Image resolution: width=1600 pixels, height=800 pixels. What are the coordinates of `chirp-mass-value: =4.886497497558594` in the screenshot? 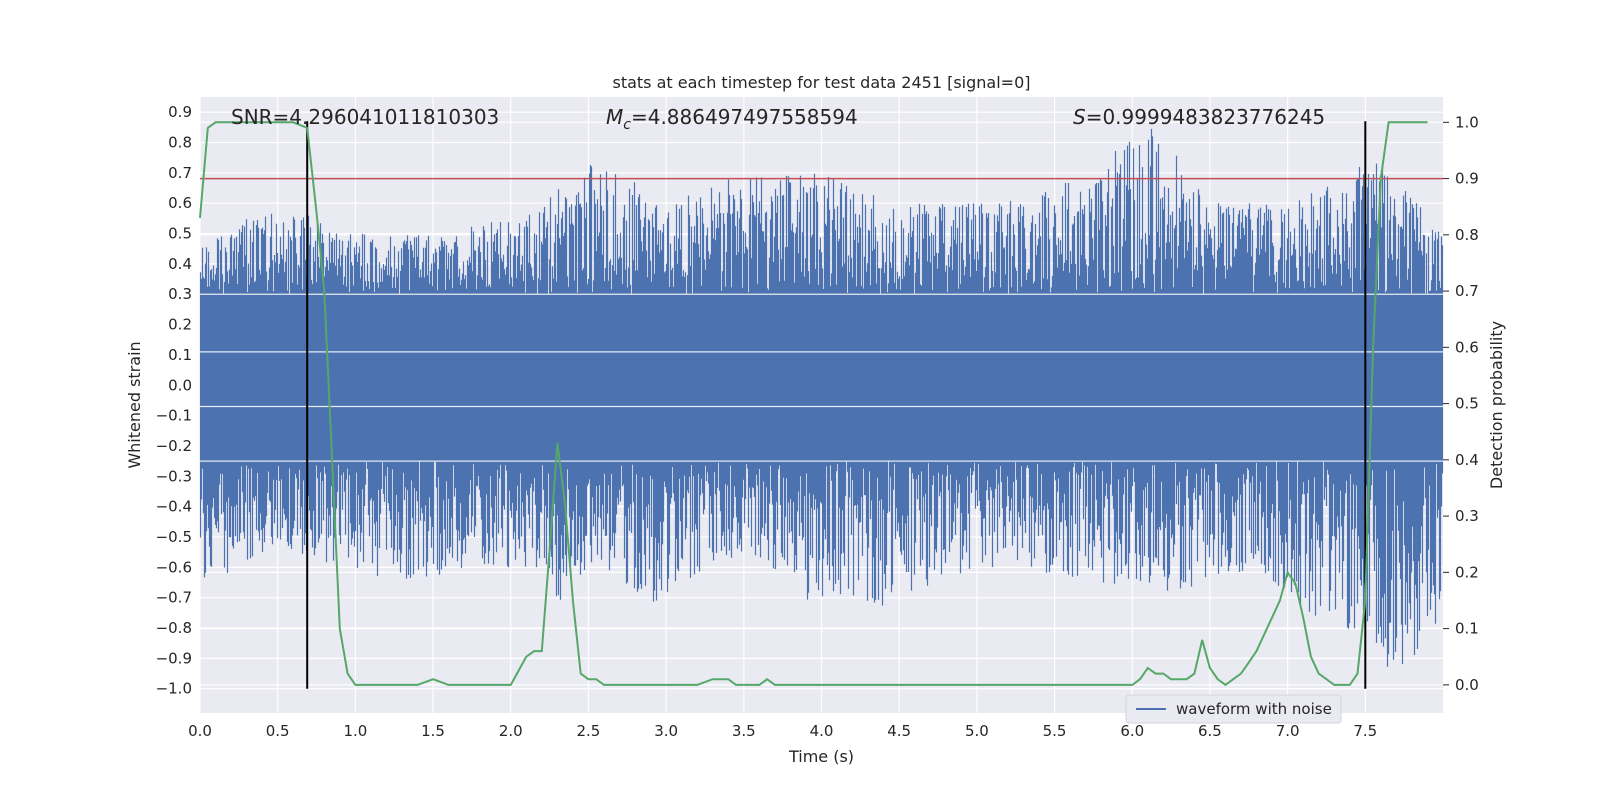 It's located at (744, 117).